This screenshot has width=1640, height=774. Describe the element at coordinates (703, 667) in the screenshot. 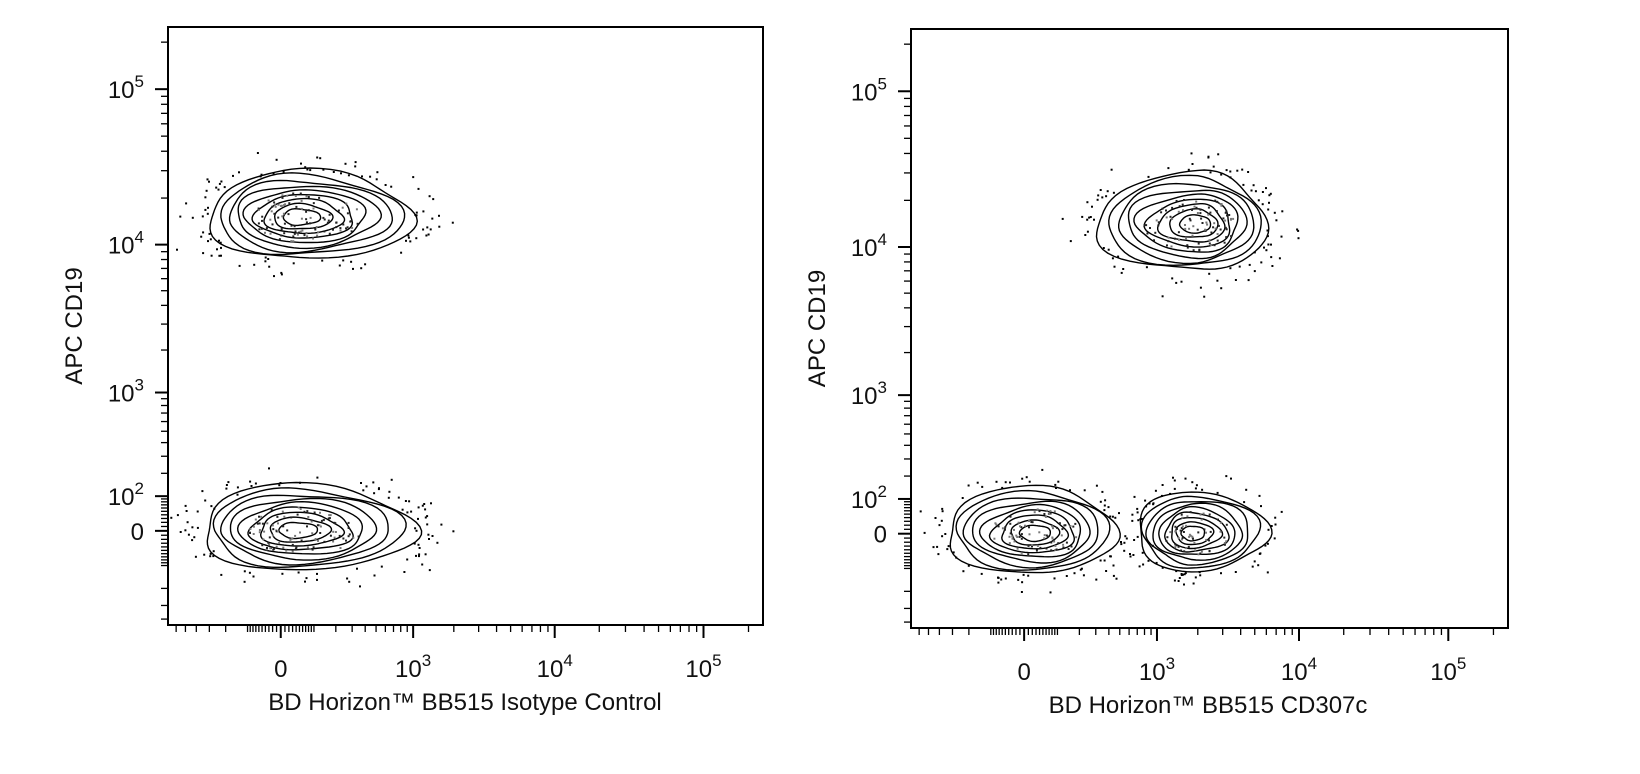

I see `x-tick-label: 10⁵` at that location.